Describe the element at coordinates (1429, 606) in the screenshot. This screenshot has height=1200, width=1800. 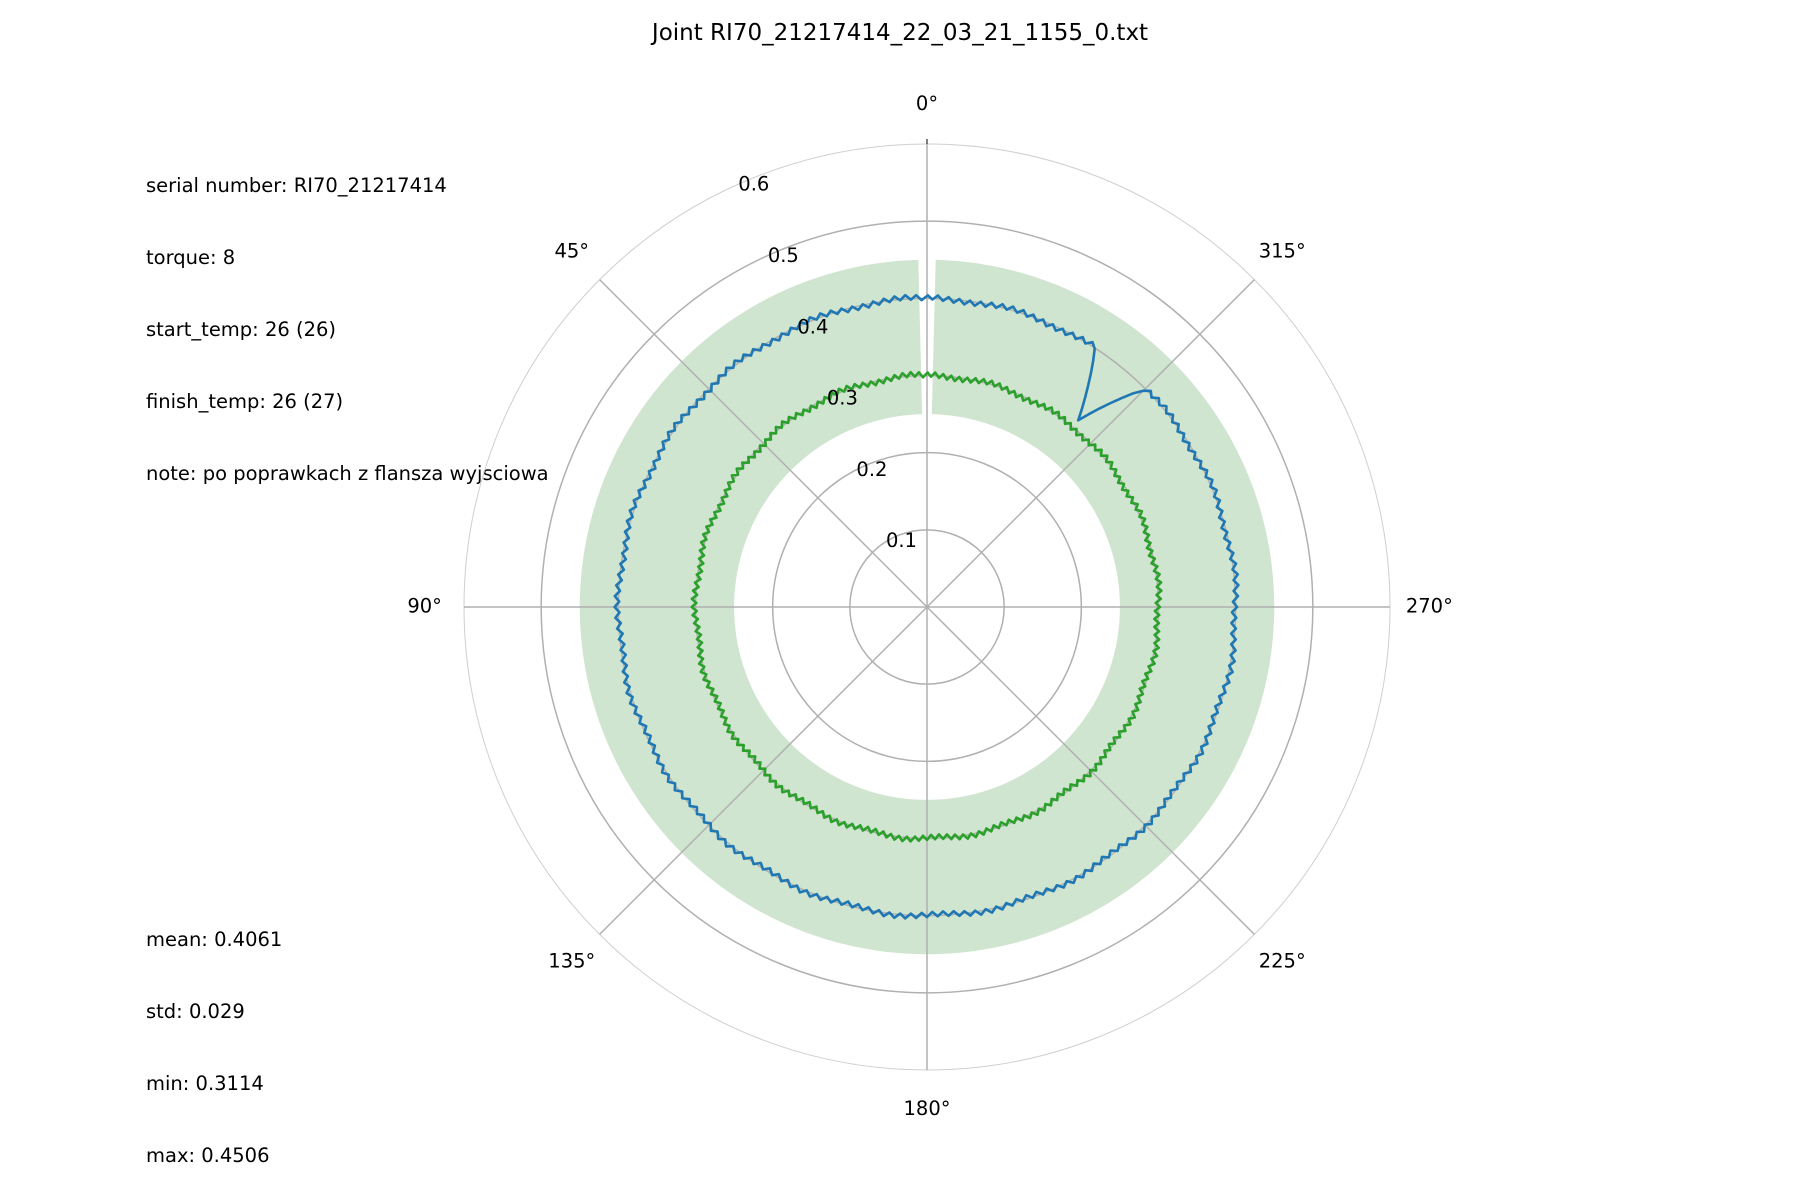
I see `theta-tick-label: 270°` at that location.